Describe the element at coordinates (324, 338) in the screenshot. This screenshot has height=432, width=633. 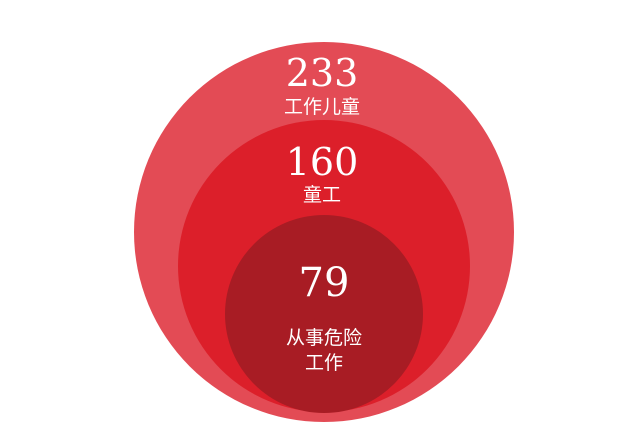
I see `hazardous-work-label-line-1: 从事危险` at that location.